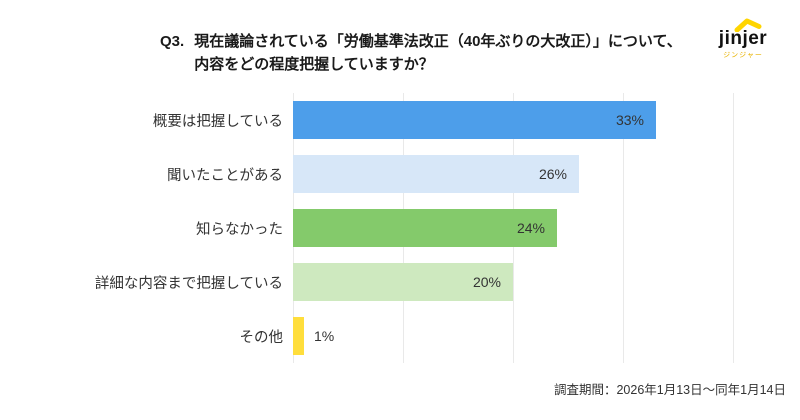 This screenshot has width=800, height=420. What do you see at coordinates (172, 41) in the screenshot?
I see `question-number: Q3.` at bounding box center [172, 41].